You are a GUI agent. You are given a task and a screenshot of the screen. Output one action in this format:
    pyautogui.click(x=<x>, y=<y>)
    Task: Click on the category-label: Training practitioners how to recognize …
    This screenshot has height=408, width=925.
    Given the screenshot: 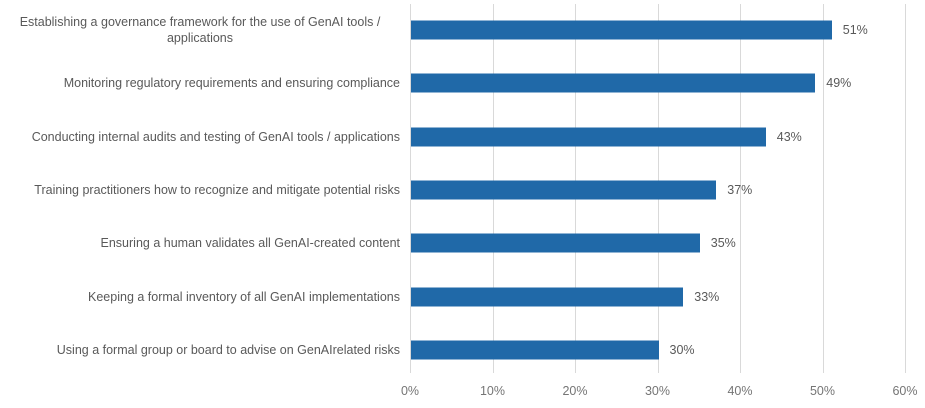 What is the action you would take?
    pyautogui.click(x=200, y=190)
    